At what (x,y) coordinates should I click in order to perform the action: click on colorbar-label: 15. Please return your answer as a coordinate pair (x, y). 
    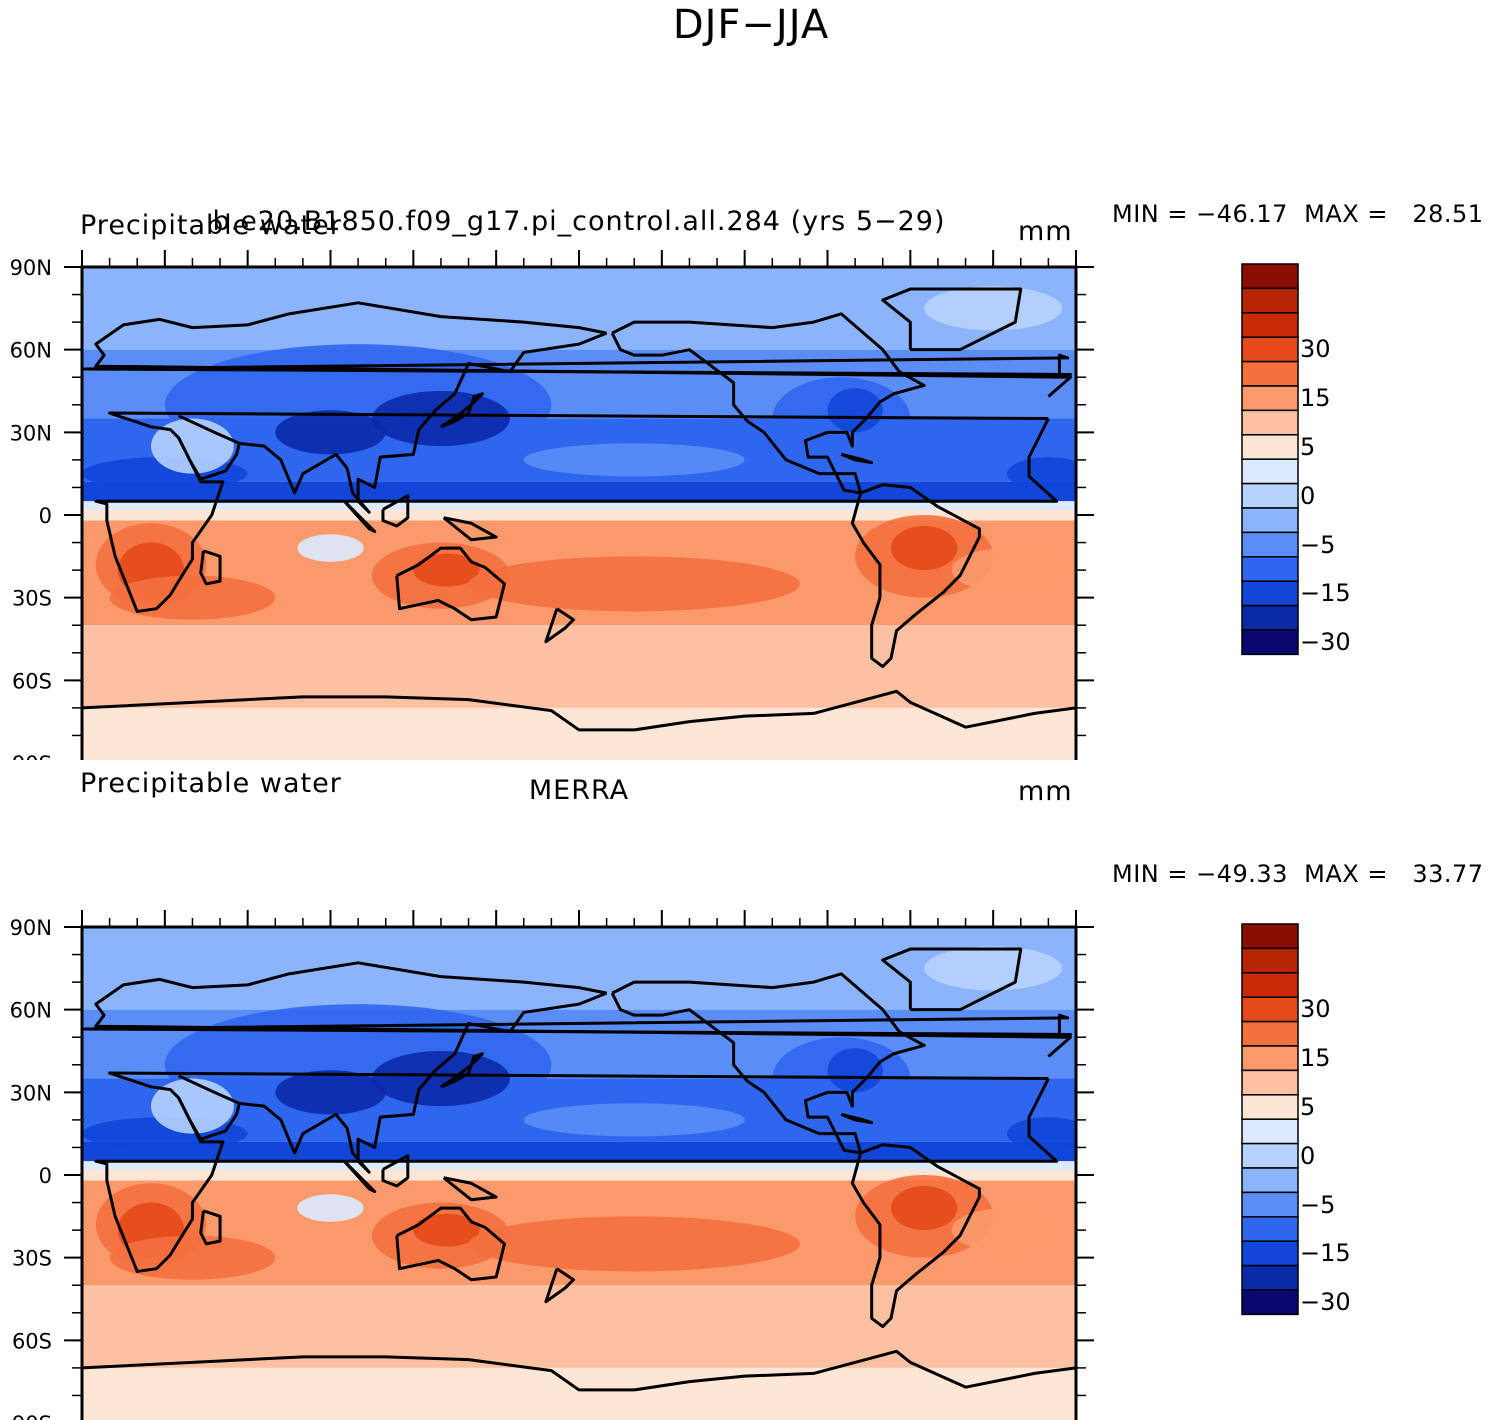
    Looking at the image, I should click on (1315, 398).